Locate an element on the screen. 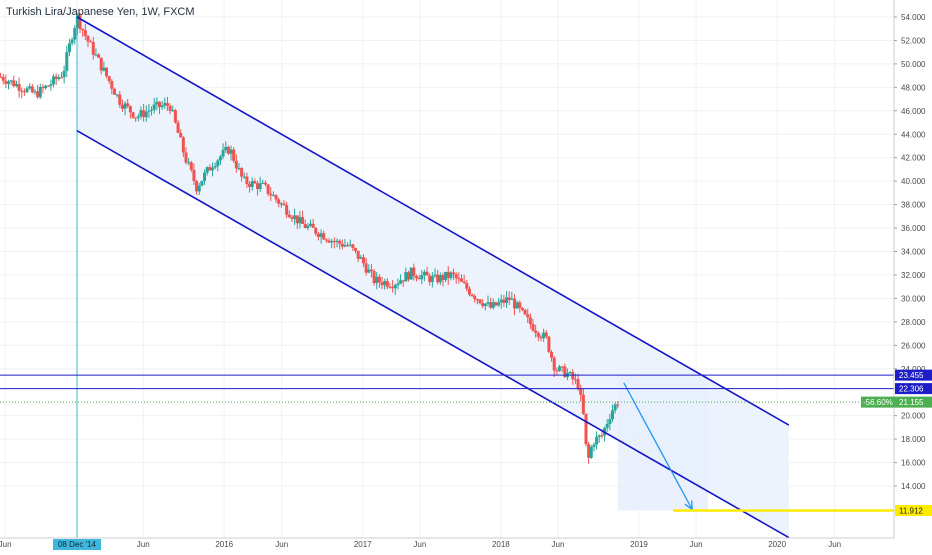 Image resolution: width=932 pixels, height=555 pixels. forecast-arrow-line is located at coordinates (658, 446).